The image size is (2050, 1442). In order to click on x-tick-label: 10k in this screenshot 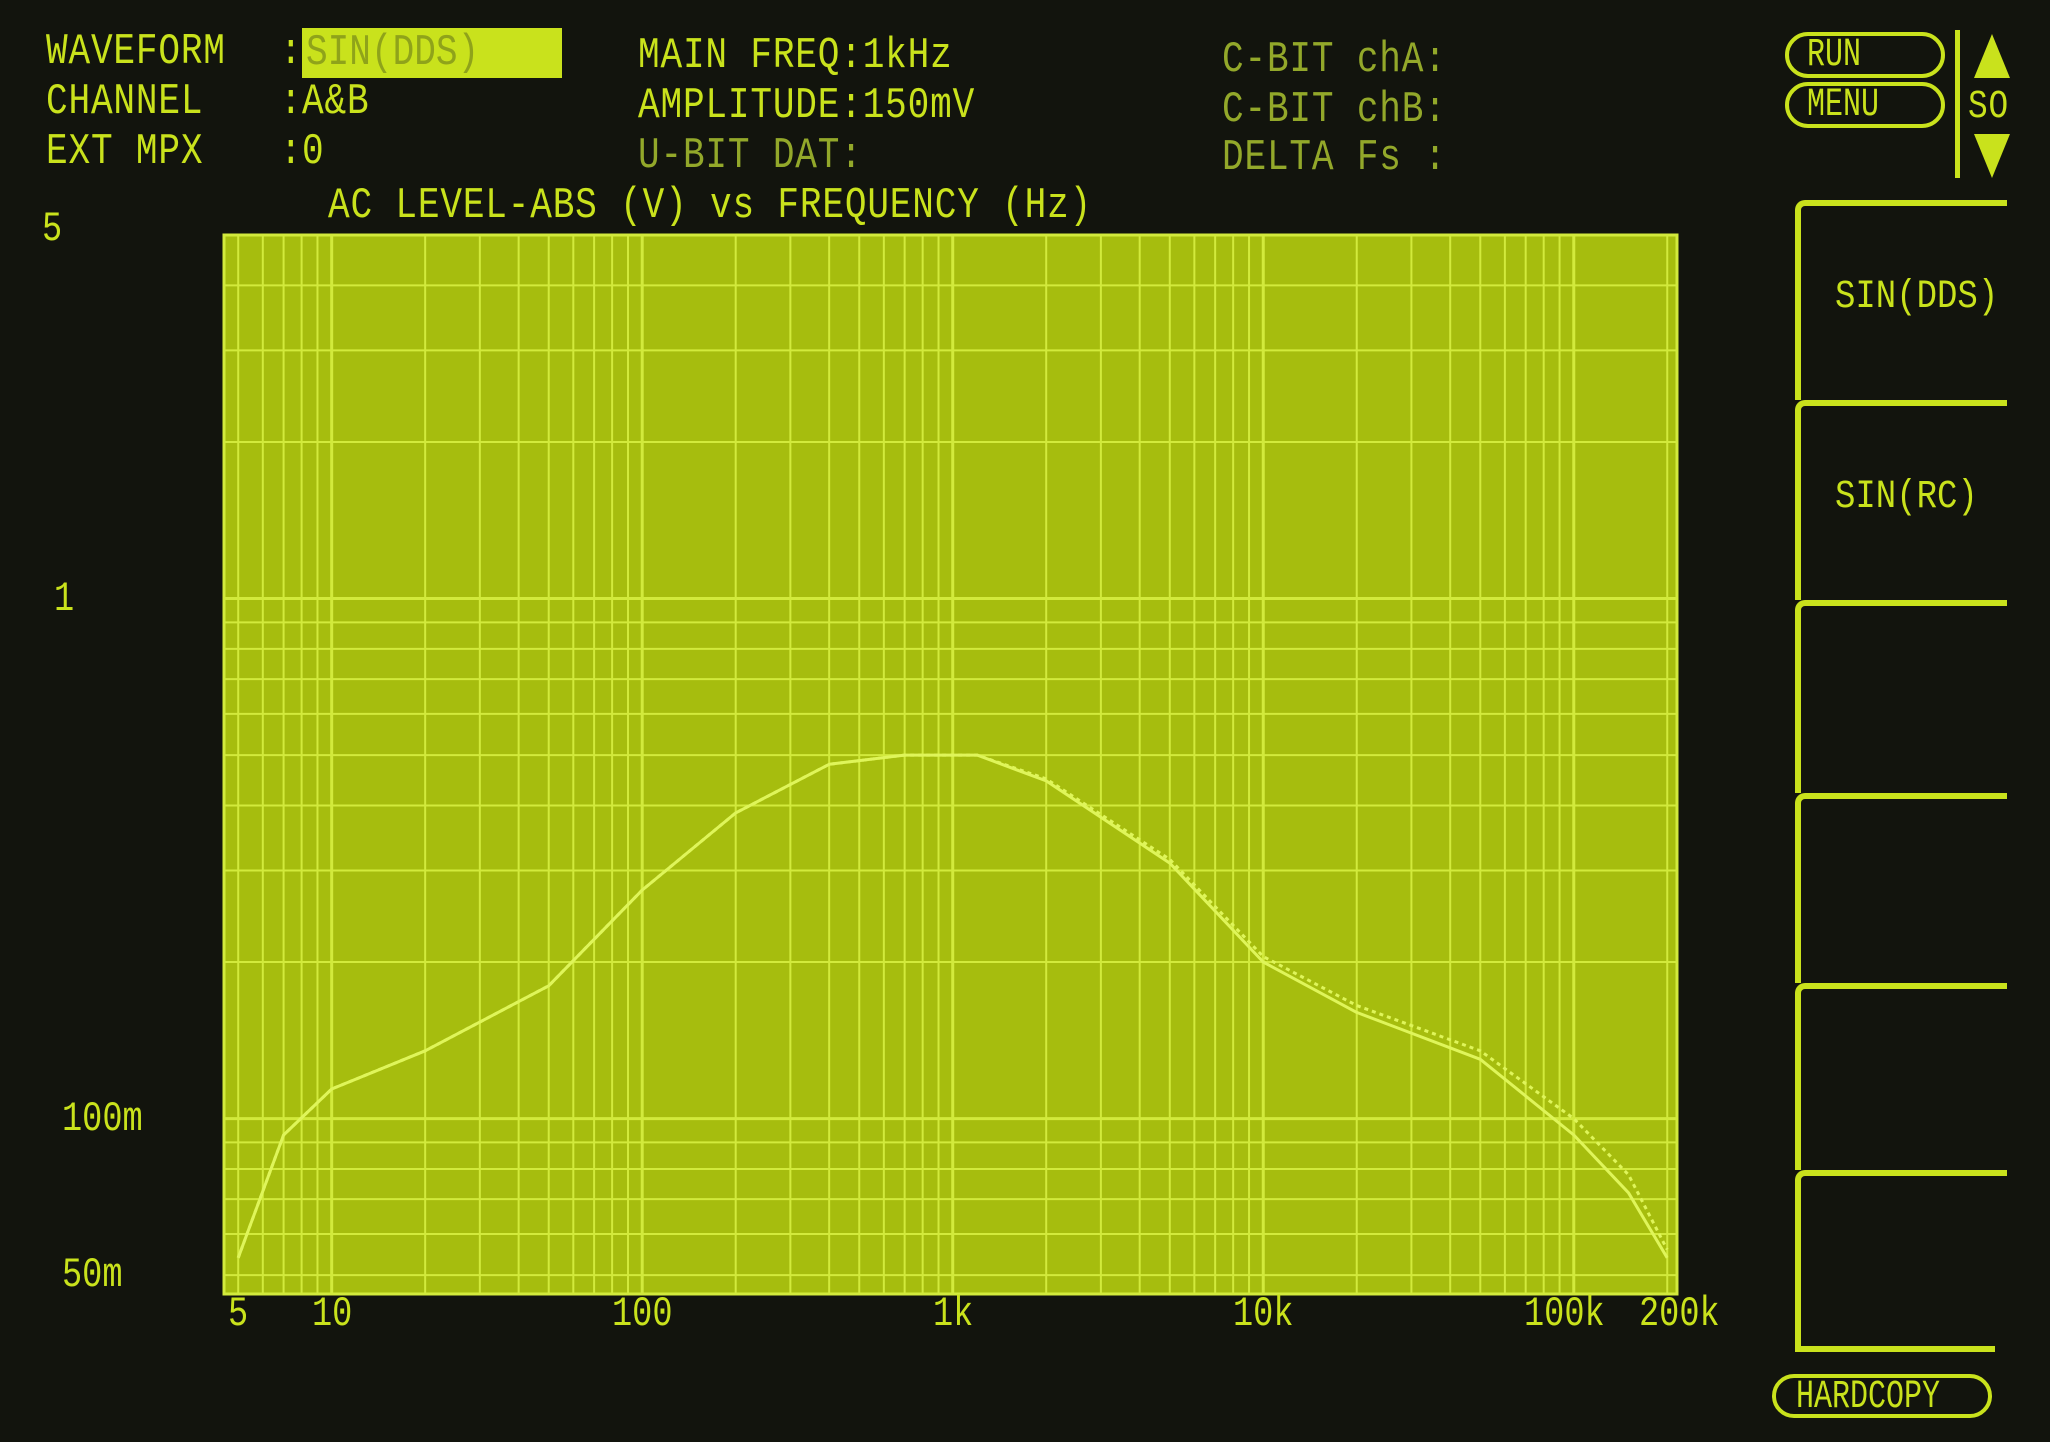, I will do `click(1263, 1314)`.